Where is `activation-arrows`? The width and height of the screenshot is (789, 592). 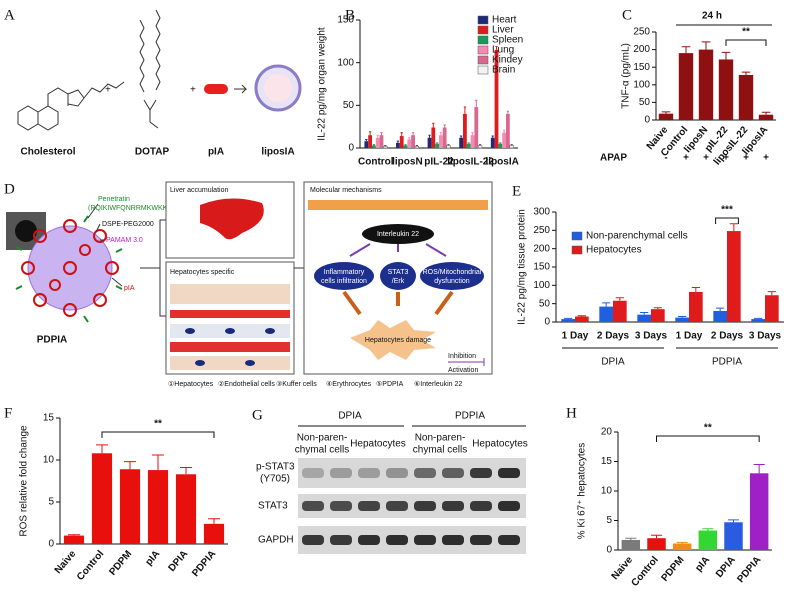
activation-arrows is located at coordinates (398, 303).